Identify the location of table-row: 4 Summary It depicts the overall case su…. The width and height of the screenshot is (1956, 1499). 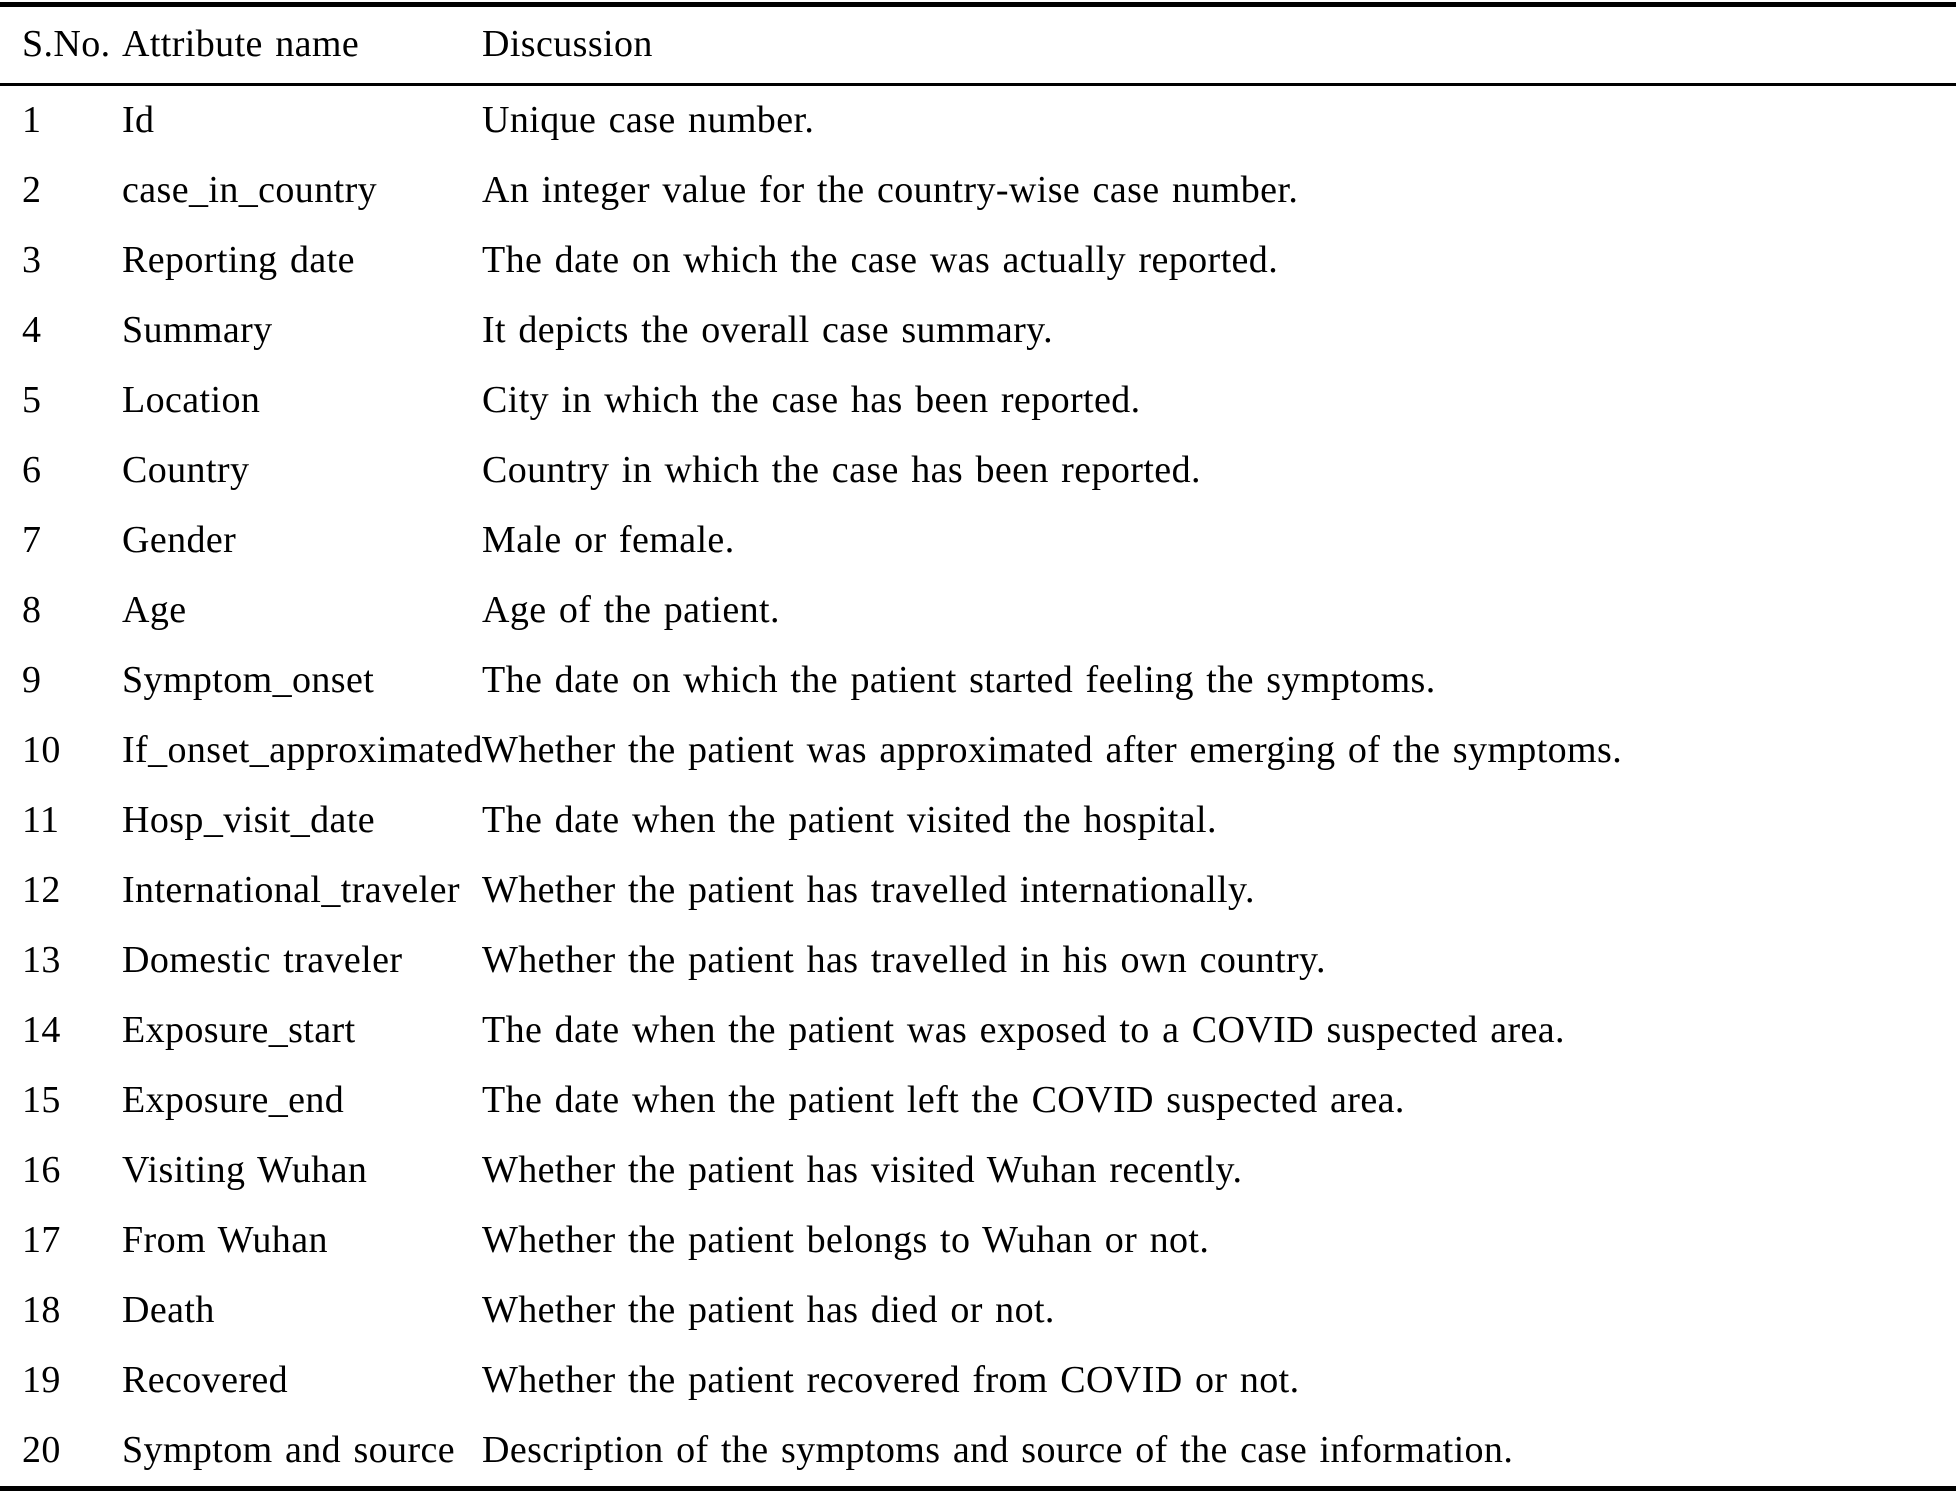
(978, 331).